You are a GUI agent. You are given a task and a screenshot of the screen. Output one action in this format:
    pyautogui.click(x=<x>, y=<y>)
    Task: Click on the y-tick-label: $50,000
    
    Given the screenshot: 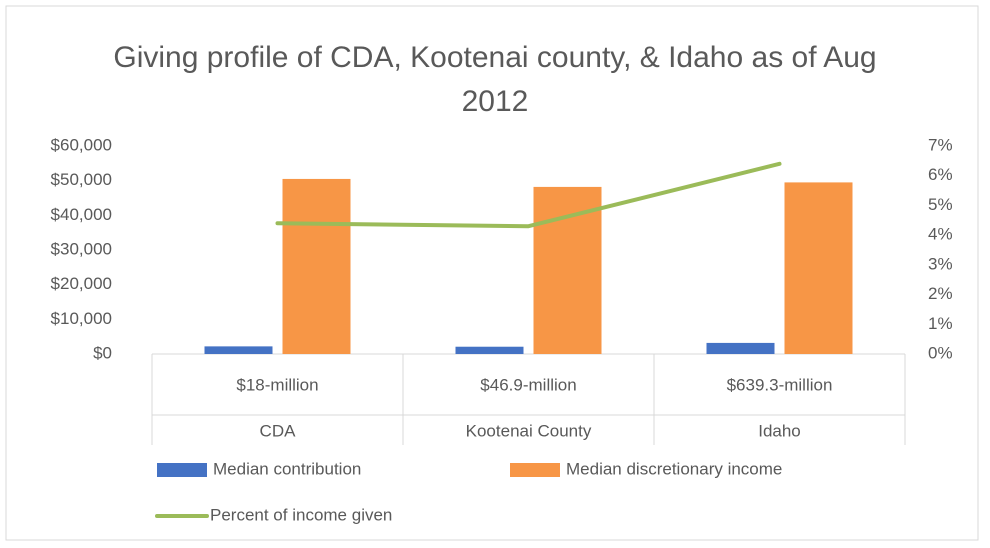 What is the action you would take?
    pyautogui.click(x=81, y=179)
    